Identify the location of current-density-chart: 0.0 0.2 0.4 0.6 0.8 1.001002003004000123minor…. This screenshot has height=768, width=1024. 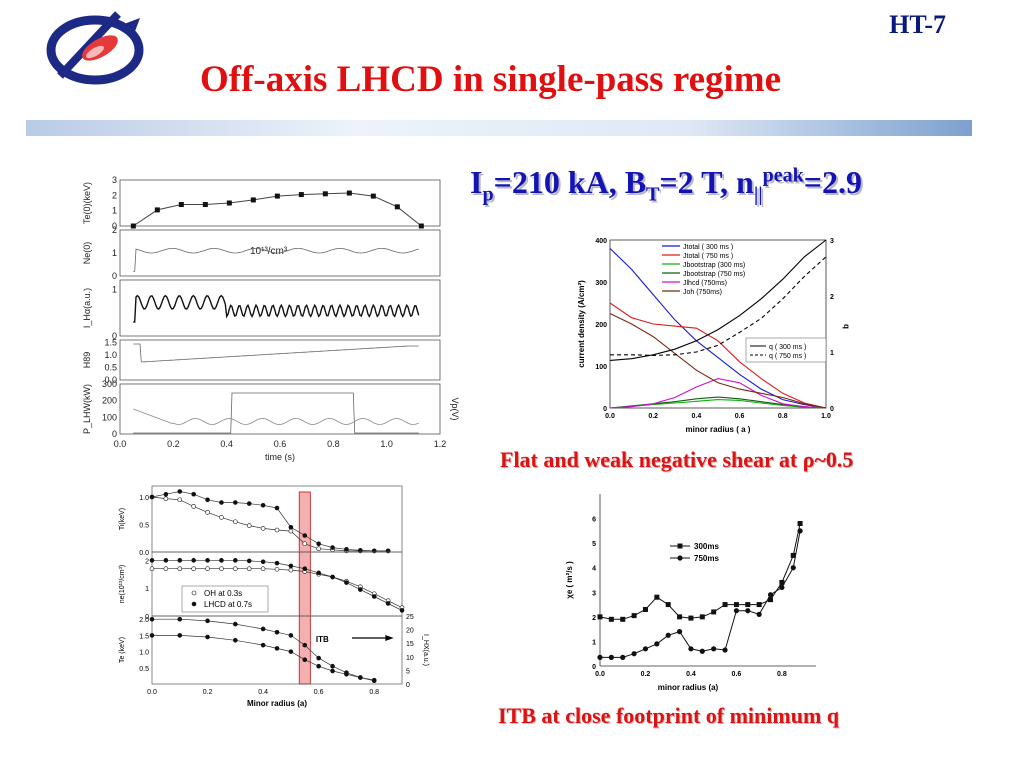
(713, 336).